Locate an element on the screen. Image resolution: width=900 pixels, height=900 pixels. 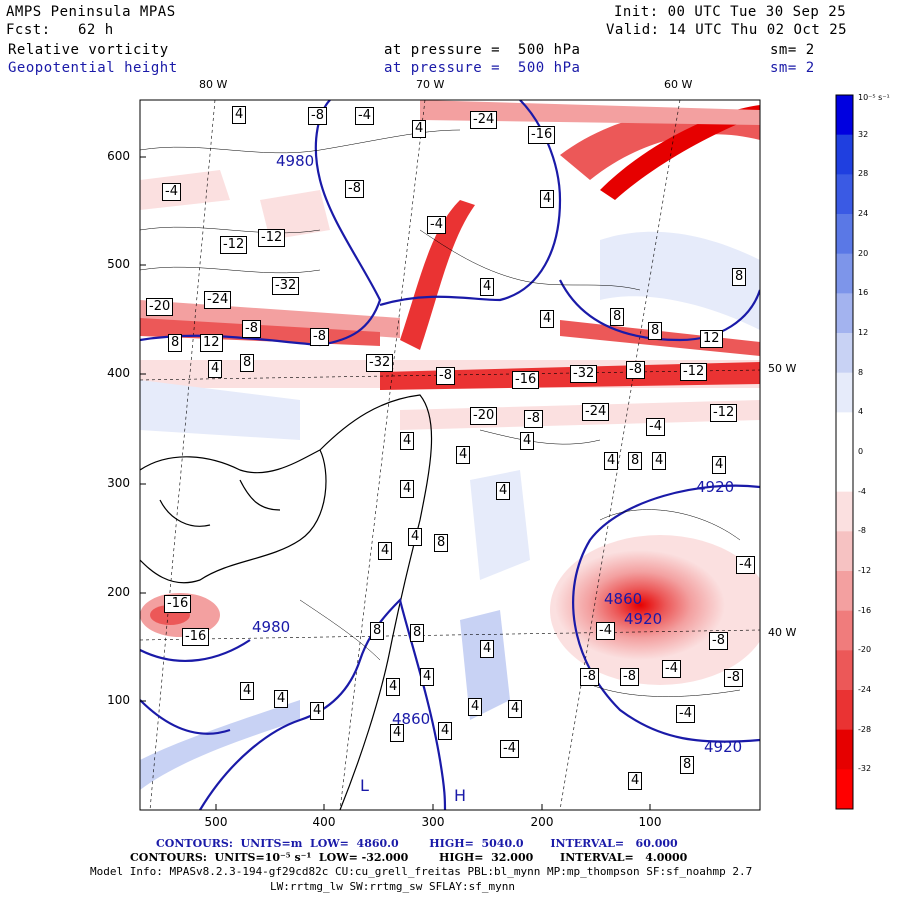
colorbar-tick-label: -28 is located at coordinates (865, 729).